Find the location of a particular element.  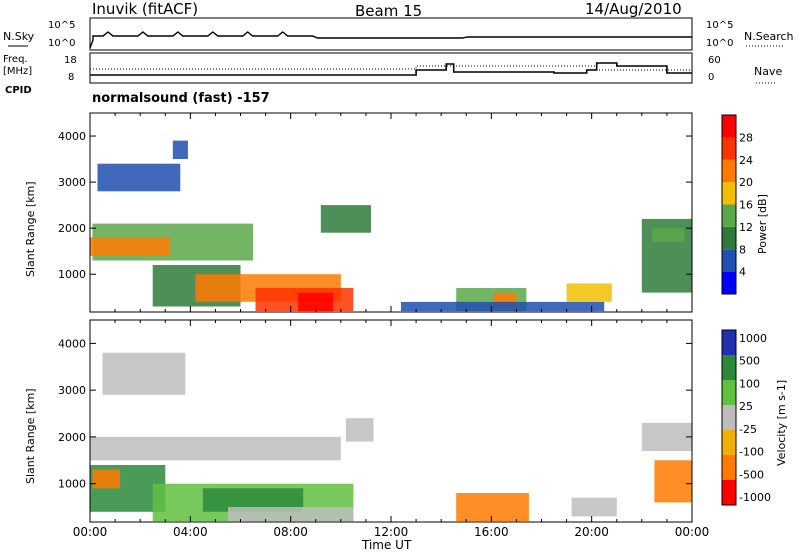

velocity-ytick-label-0: 1000 is located at coordinates (72, 484).